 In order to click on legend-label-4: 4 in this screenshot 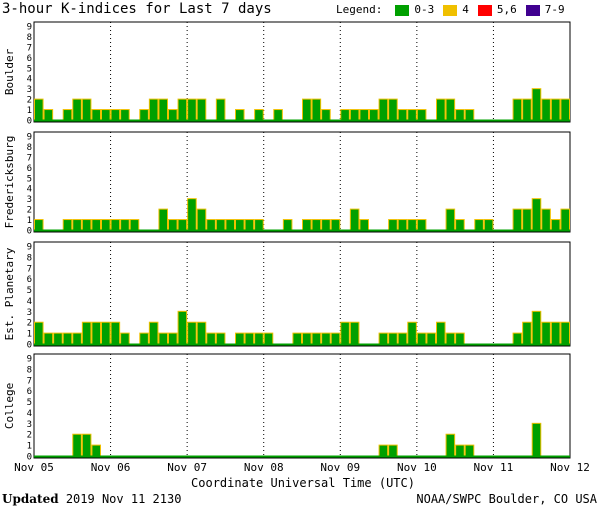, I will do `click(465, 9)`.